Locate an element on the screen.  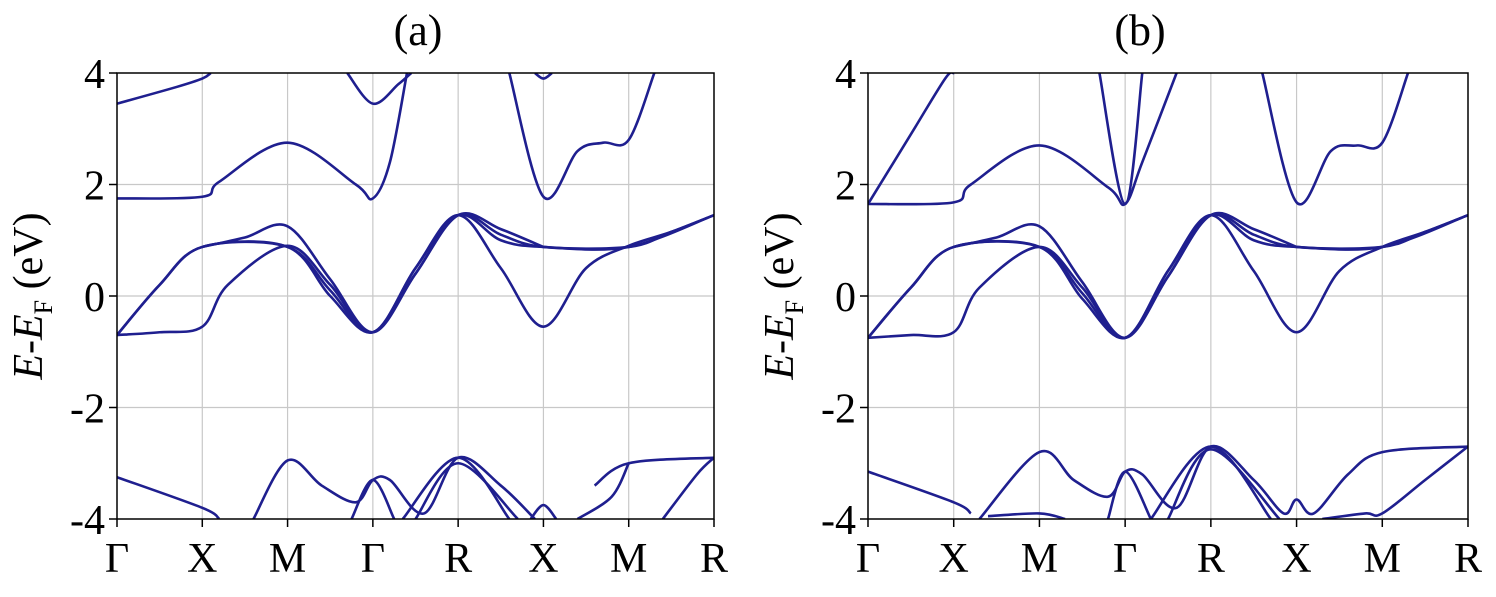
panel-title: (a) is located at coordinates (418, 30).